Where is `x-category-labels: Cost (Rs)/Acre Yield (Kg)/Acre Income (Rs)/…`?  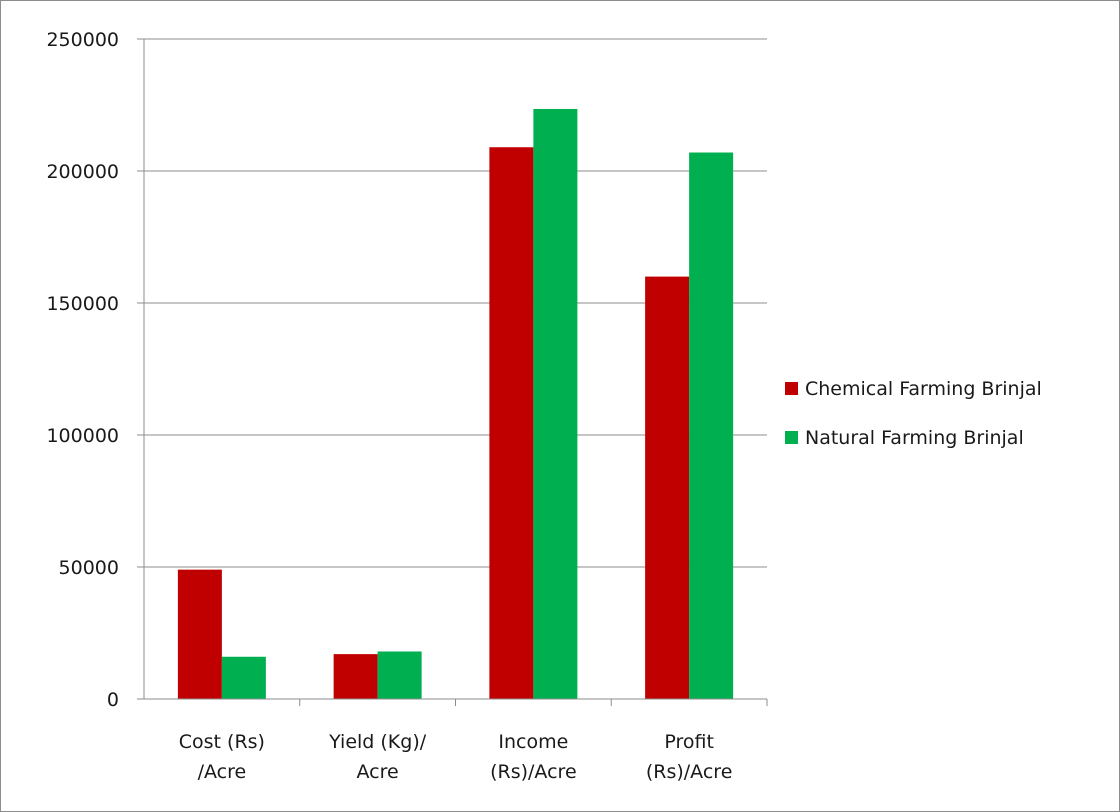 x-category-labels: Cost (Rs)/Acre Yield (Kg)/Acre Income (Rs)/… is located at coordinates (456, 757).